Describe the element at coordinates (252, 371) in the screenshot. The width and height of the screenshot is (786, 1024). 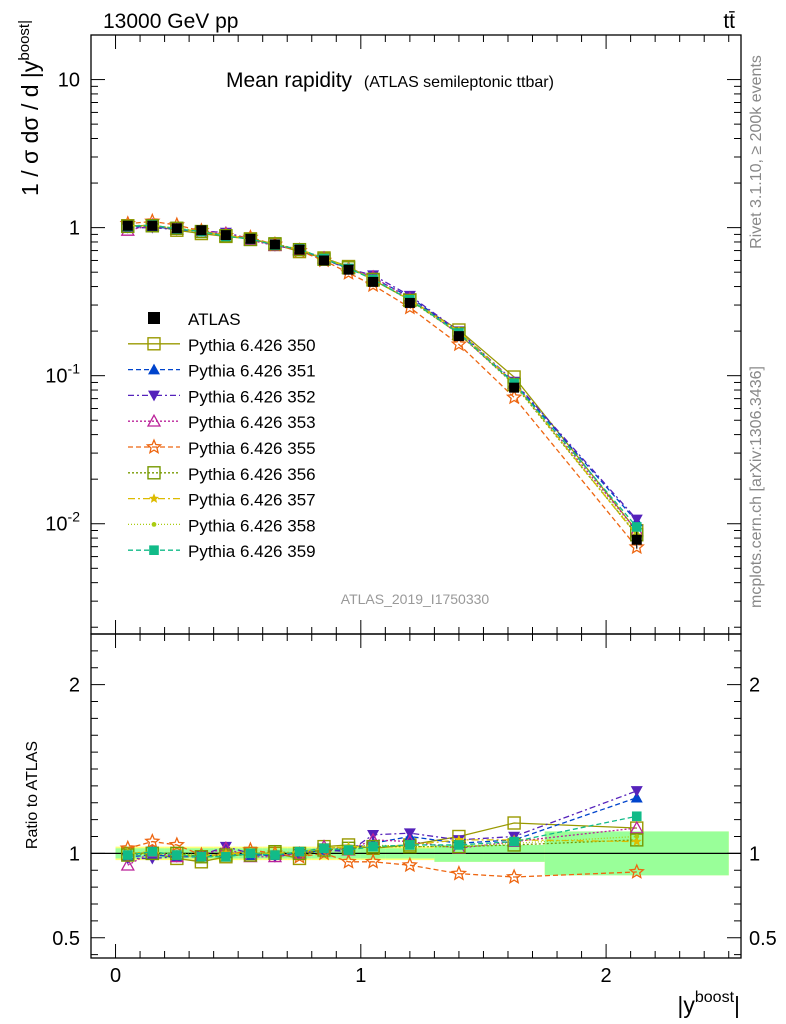
I see `legend-351-label: Pythia 6.426 351` at that location.